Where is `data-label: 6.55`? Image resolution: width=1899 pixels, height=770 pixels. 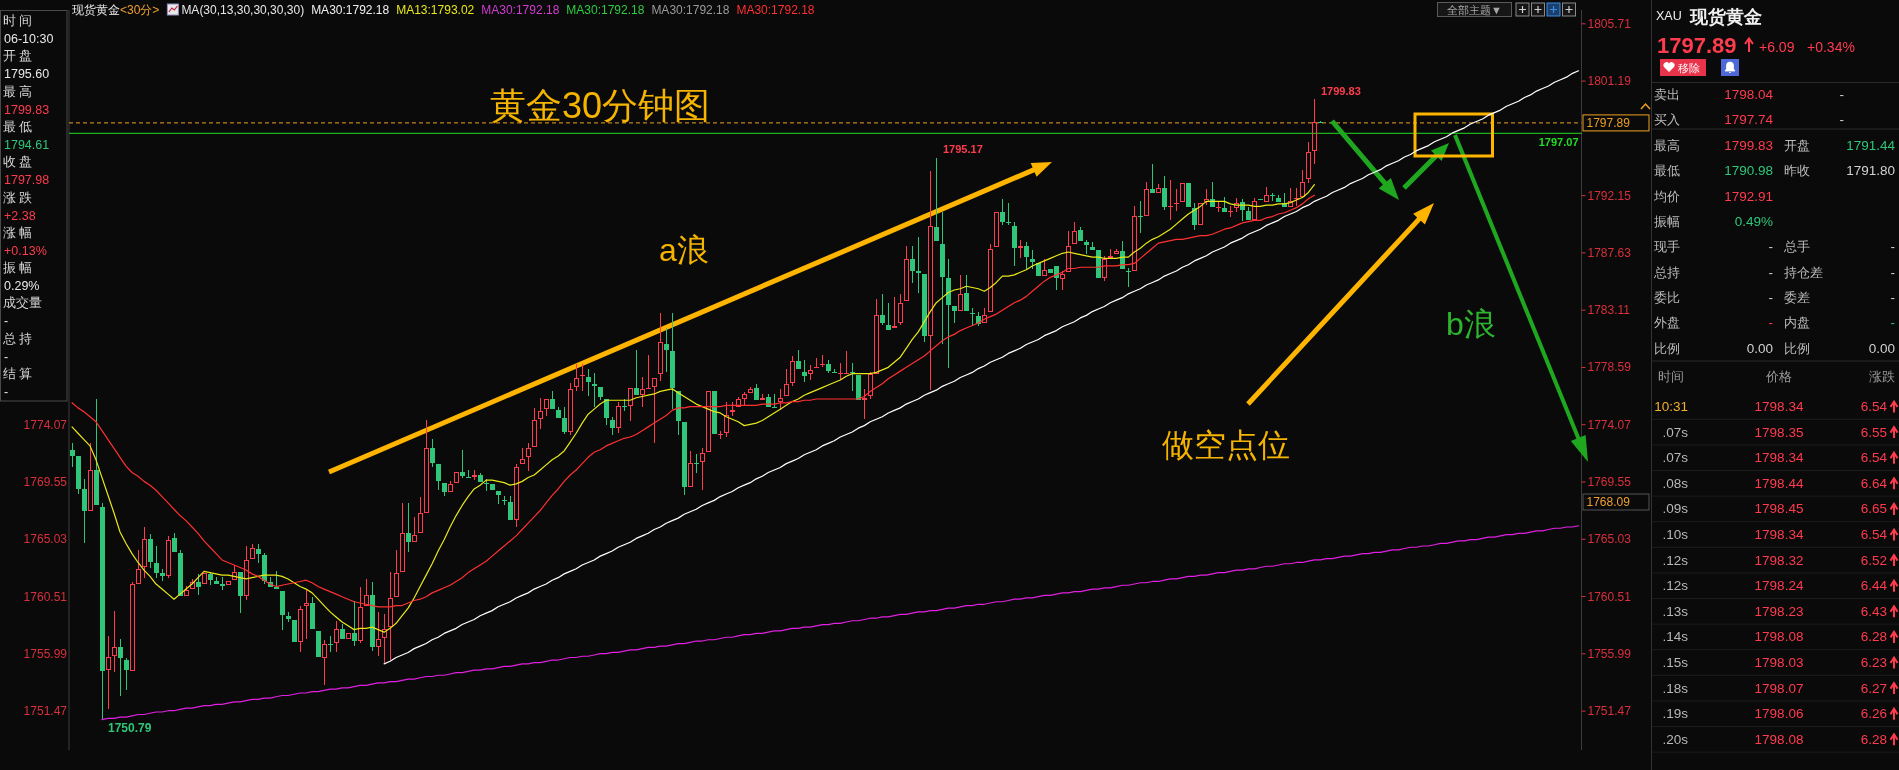 data-label: 6.55 is located at coordinates (1873, 432).